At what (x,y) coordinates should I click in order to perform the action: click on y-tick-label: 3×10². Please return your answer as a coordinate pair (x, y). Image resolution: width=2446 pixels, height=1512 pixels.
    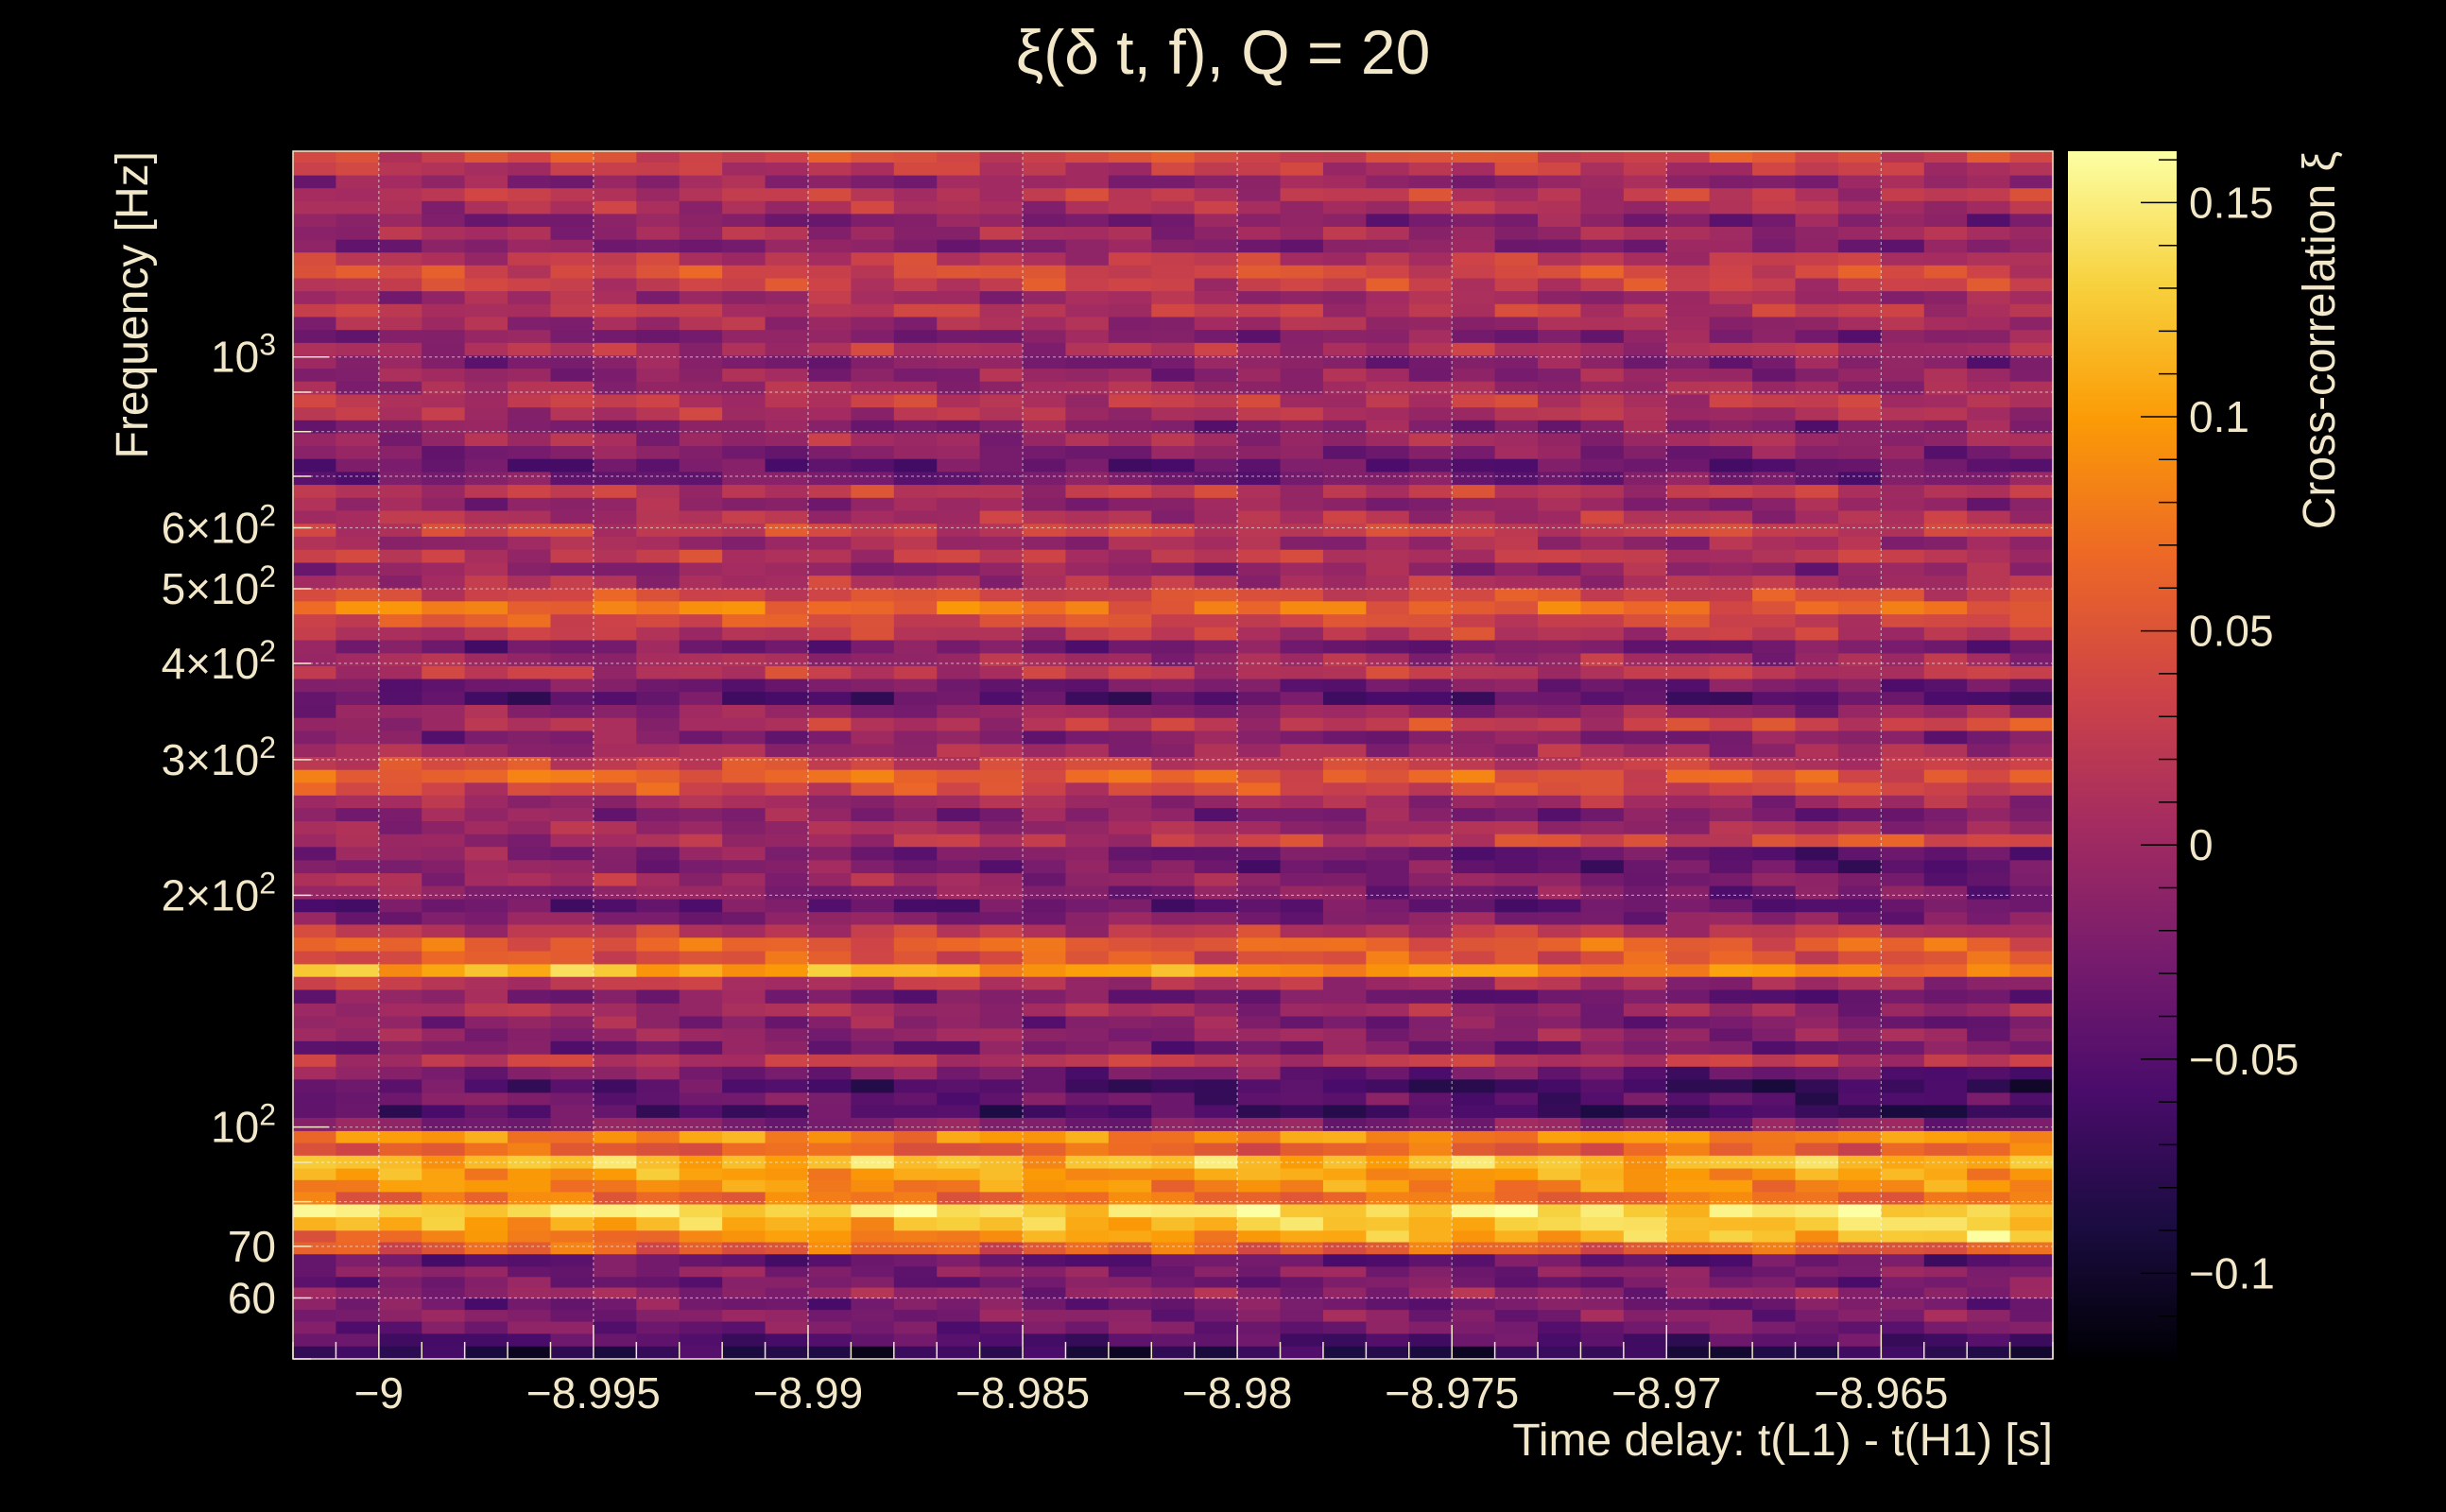
    Looking at the image, I should click on (219, 757).